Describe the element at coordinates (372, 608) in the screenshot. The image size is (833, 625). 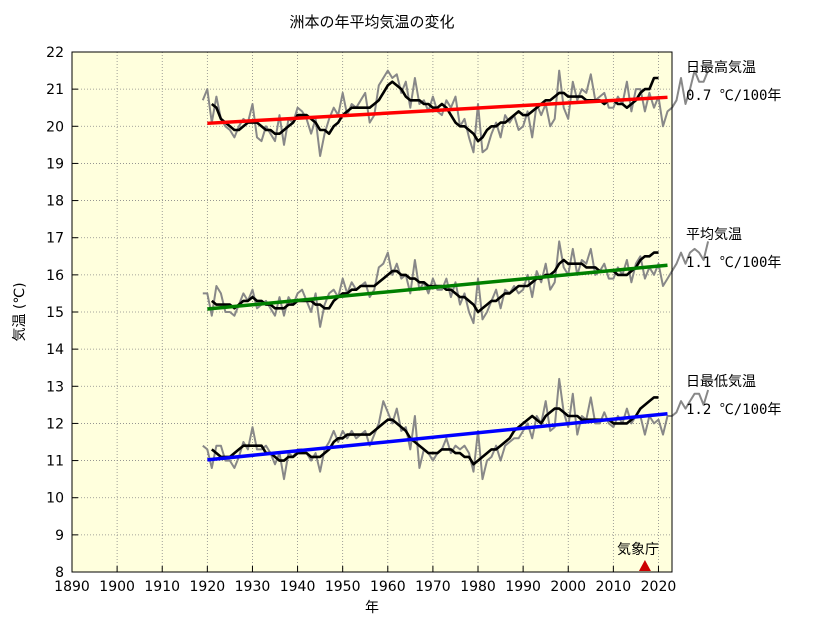
I see `x-axis-label: 年` at that location.